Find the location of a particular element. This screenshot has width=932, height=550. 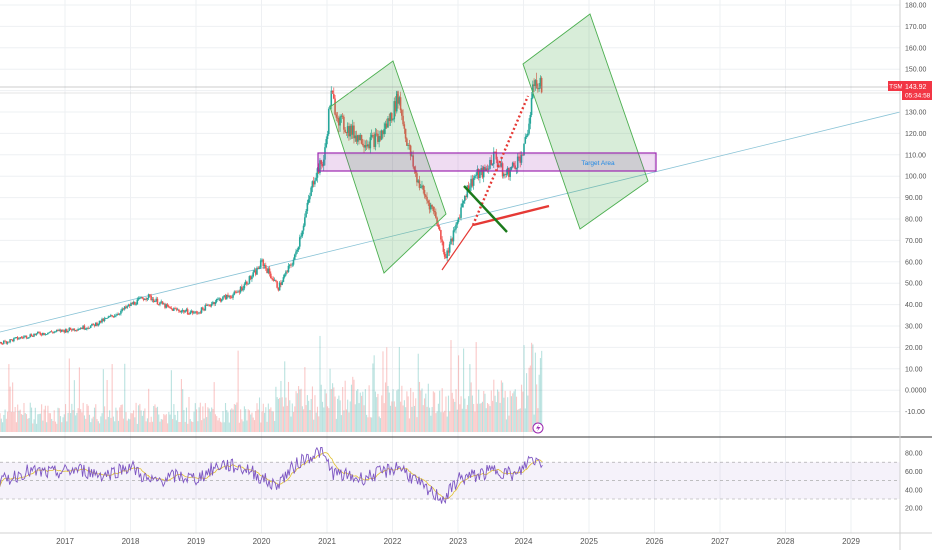

symbol-badge: TSM is located at coordinates (896, 86).